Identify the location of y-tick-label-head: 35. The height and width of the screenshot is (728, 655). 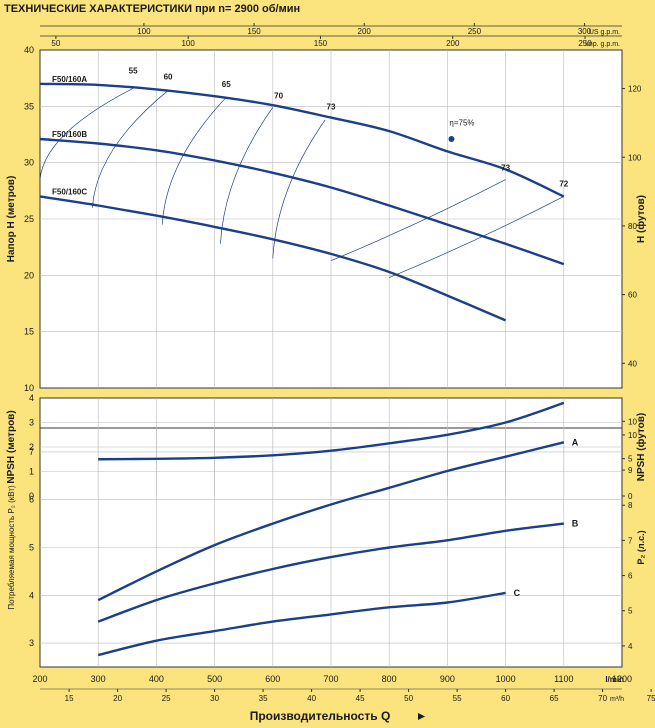
(29, 106).